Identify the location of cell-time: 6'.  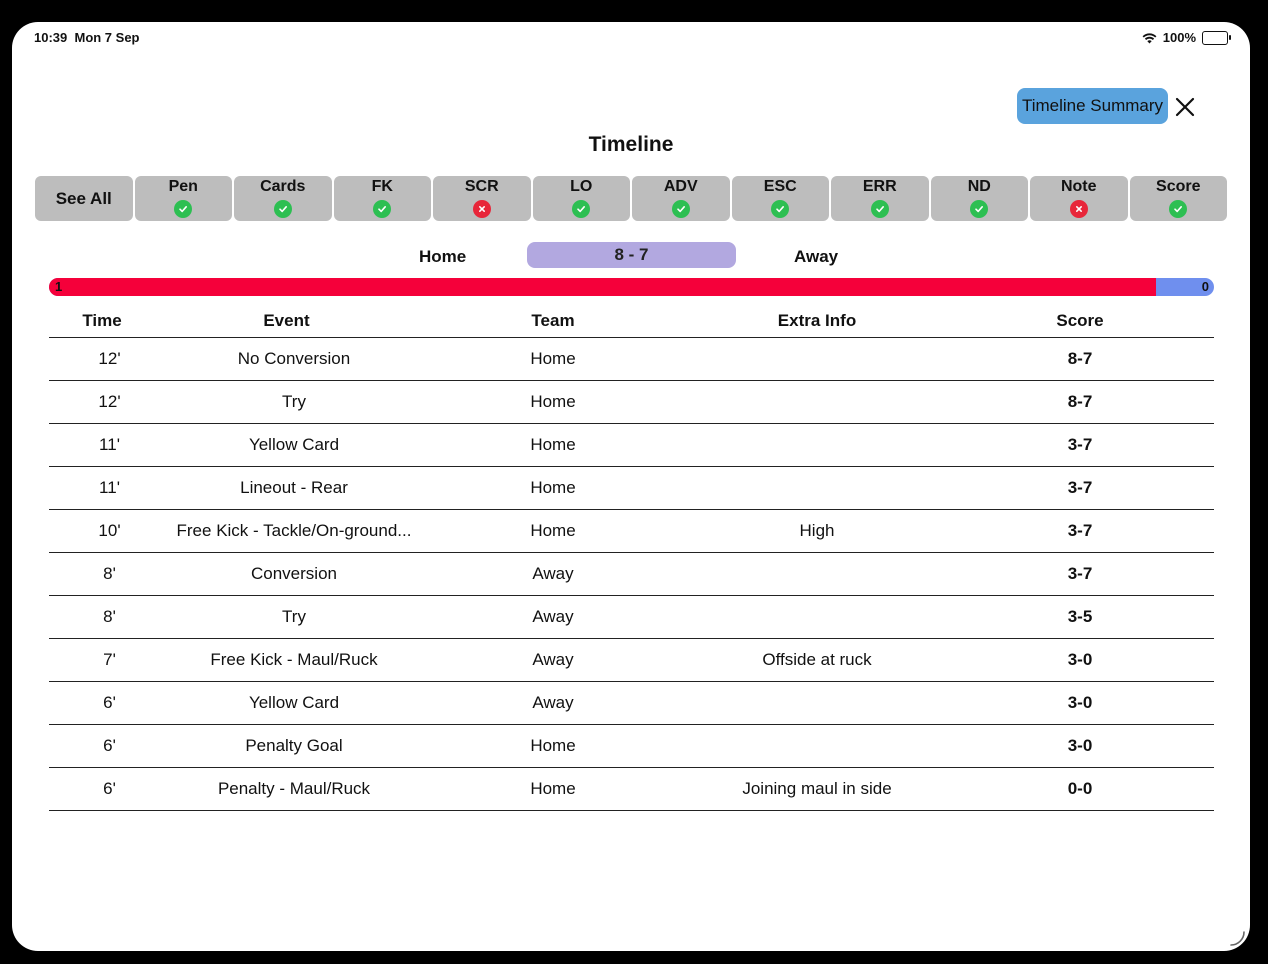
(109, 745).